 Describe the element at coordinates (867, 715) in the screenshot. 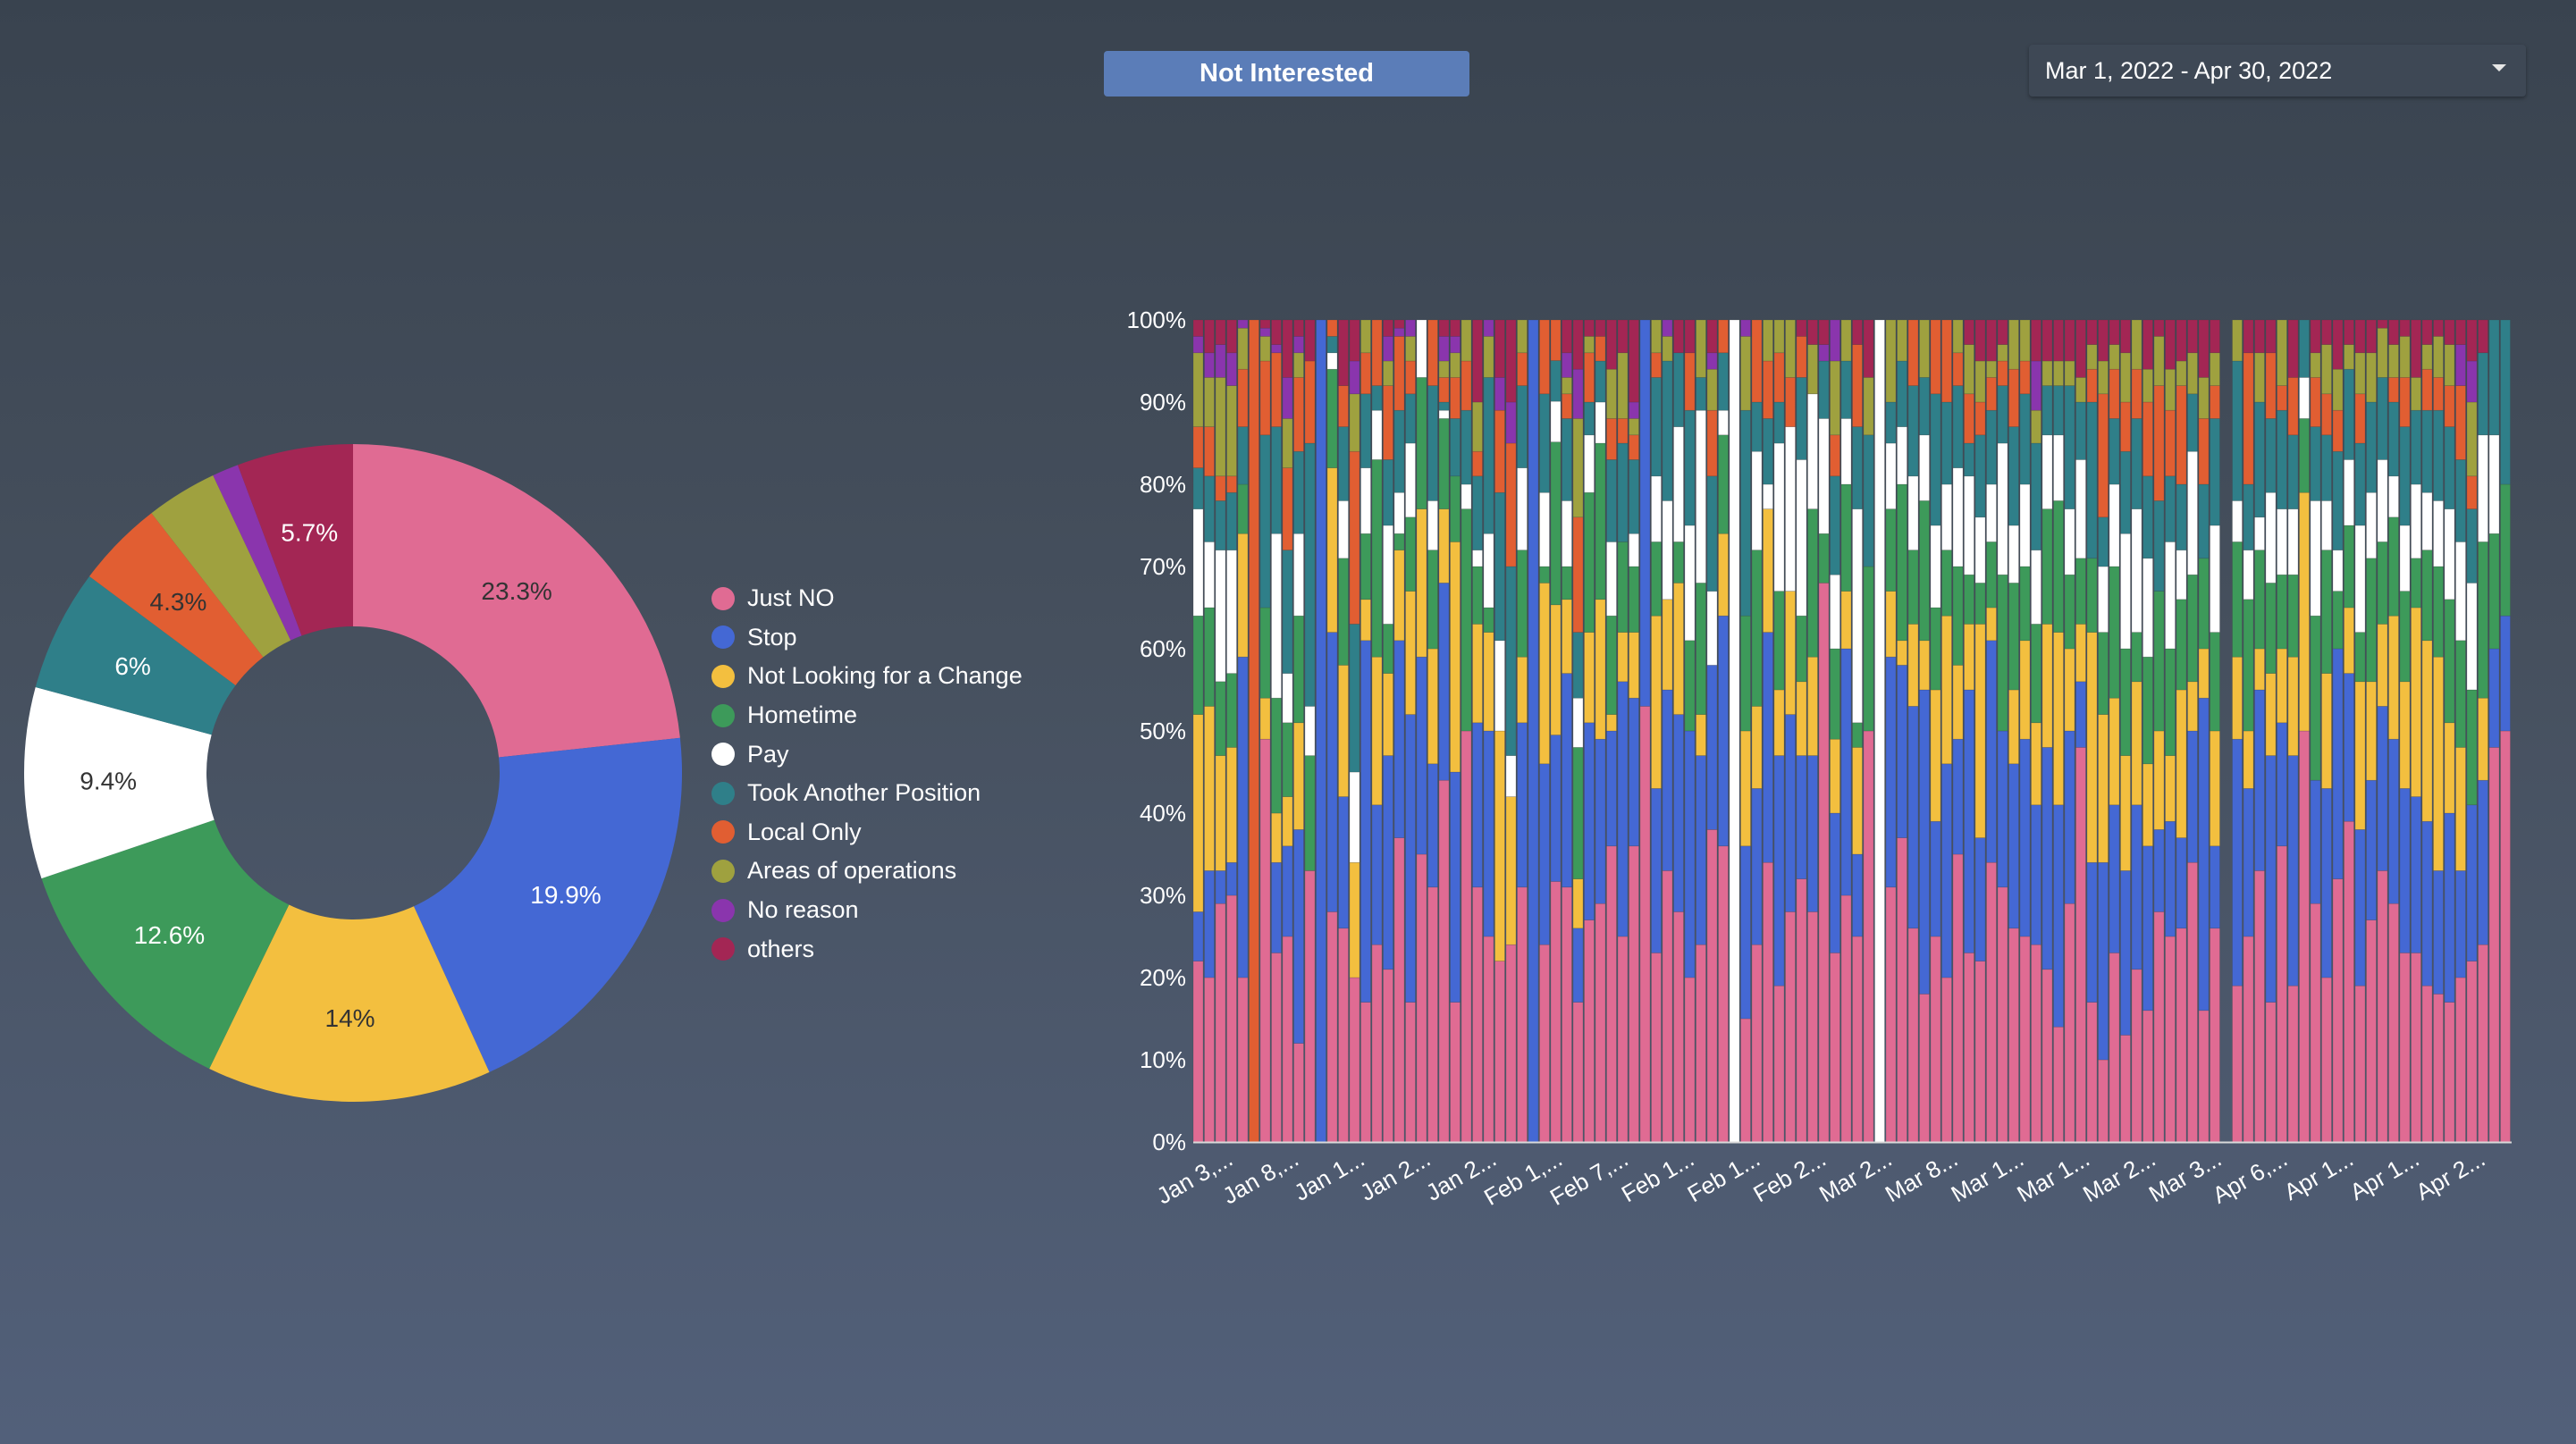

I see `legend-item: Hometime` at that location.